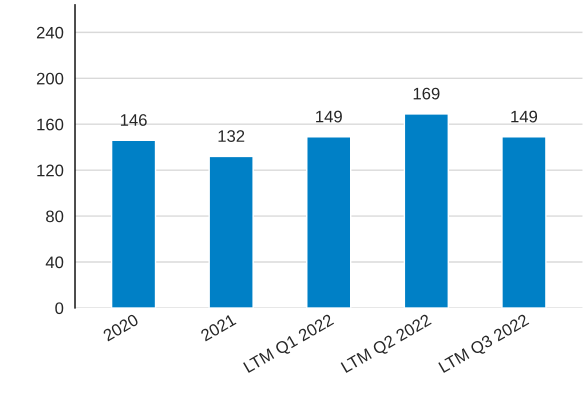  What do you see at coordinates (55, 216) in the screenshot?
I see `y-tick-label: 80` at bounding box center [55, 216].